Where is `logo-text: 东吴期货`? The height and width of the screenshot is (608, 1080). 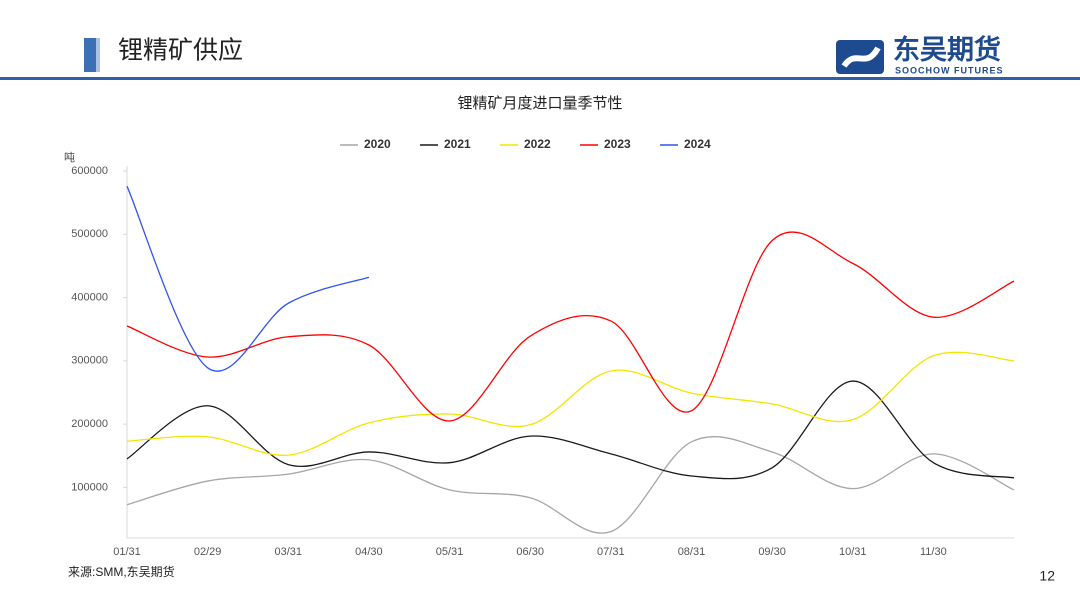
logo-text: 东吴期货 is located at coordinates (947, 49).